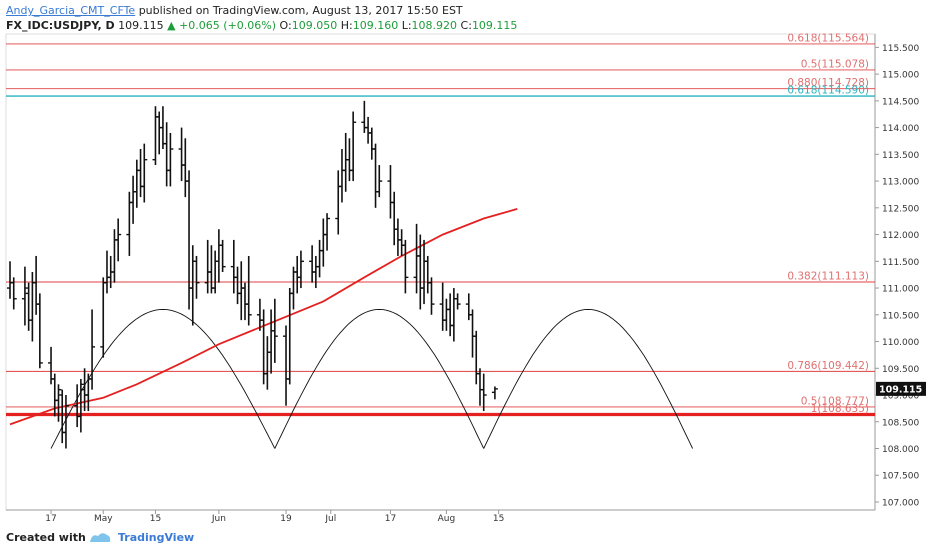  Describe the element at coordinates (900, 503) in the screenshot. I see `y-tick-label: 107.000` at that location.